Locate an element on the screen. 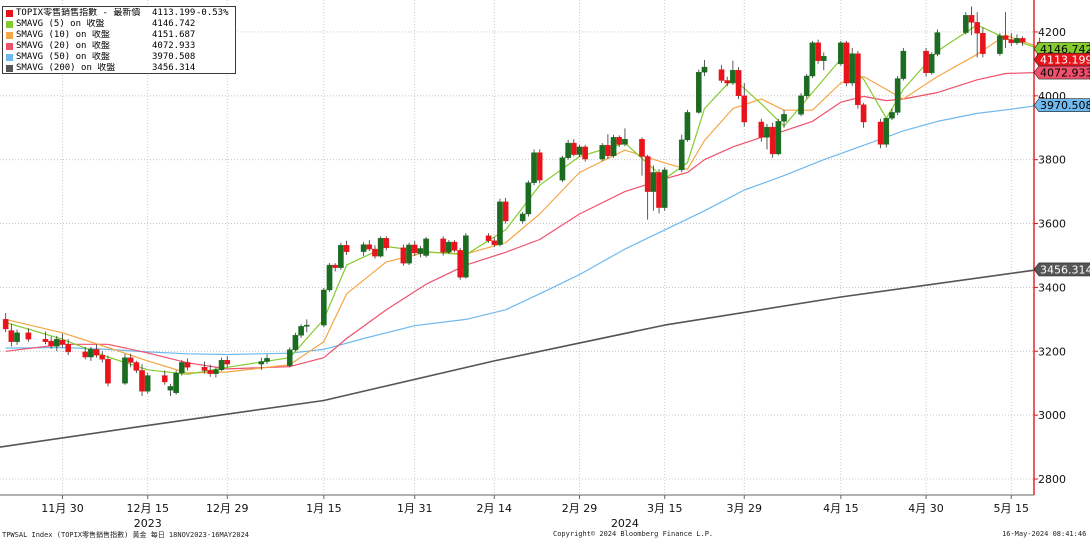 This screenshot has width=1090, height=541. sma50-value-tag: 3970.508 is located at coordinates (1061, 105).